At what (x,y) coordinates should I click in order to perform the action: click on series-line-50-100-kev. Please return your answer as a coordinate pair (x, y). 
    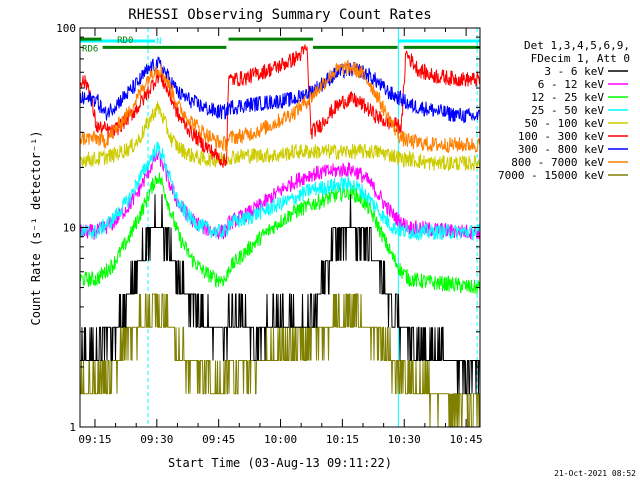
    Looking at the image, I should click on (280, 136).